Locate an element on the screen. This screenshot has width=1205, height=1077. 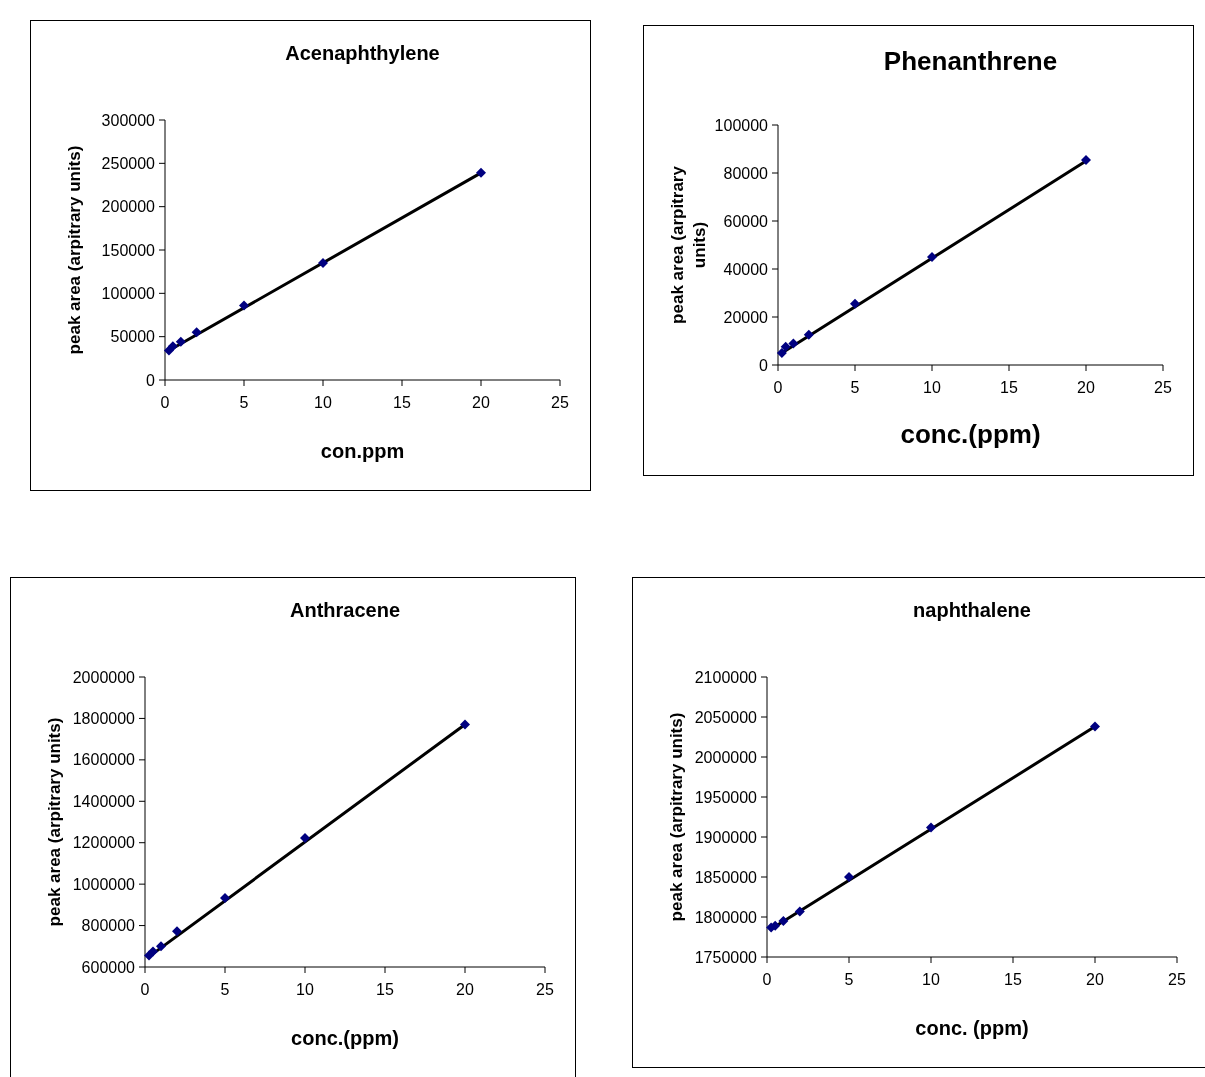
y-tick-label: 1000000 is located at coordinates (104, 884).